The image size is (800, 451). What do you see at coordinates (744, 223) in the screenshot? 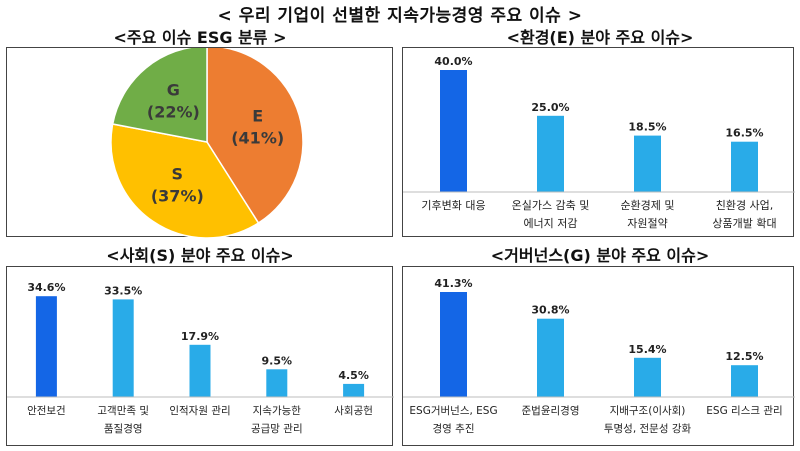
I see `category-label: 상품개발 확대` at bounding box center [744, 223].